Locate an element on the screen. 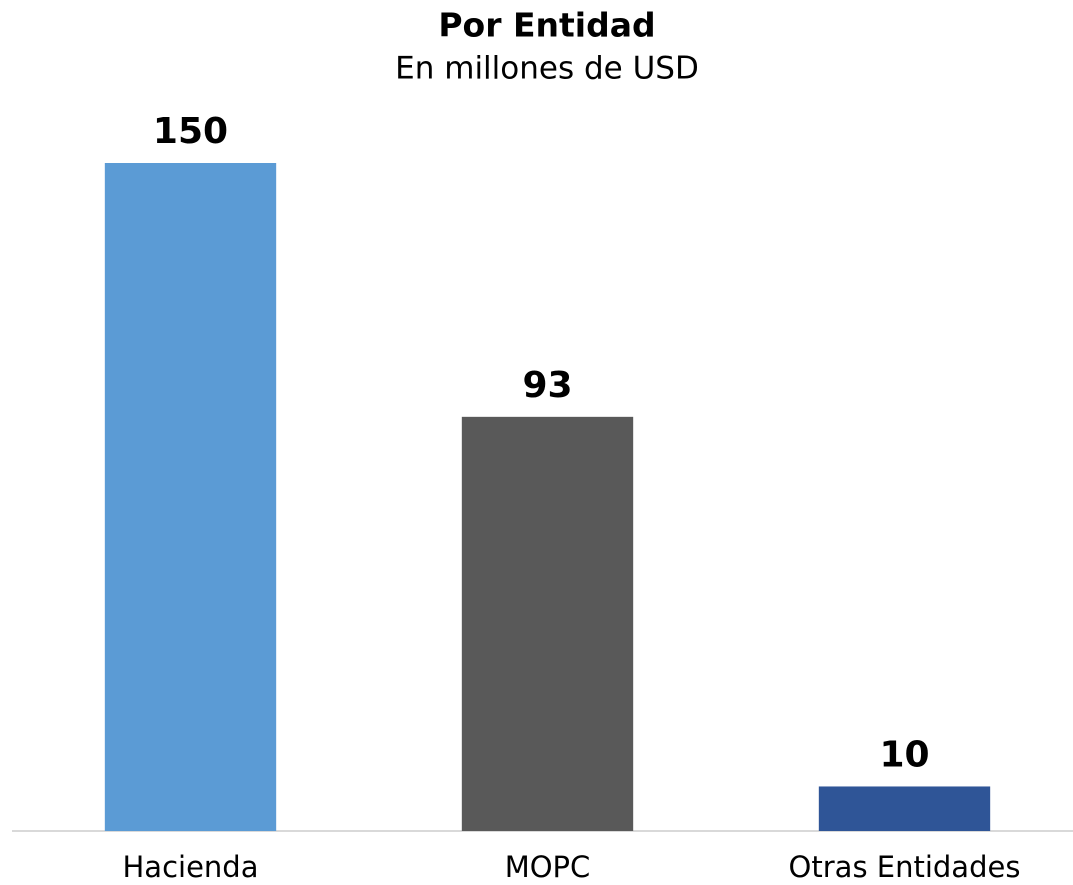 The height and width of the screenshot is (885, 1073). data-label: 10 is located at coordinates (904, 754).